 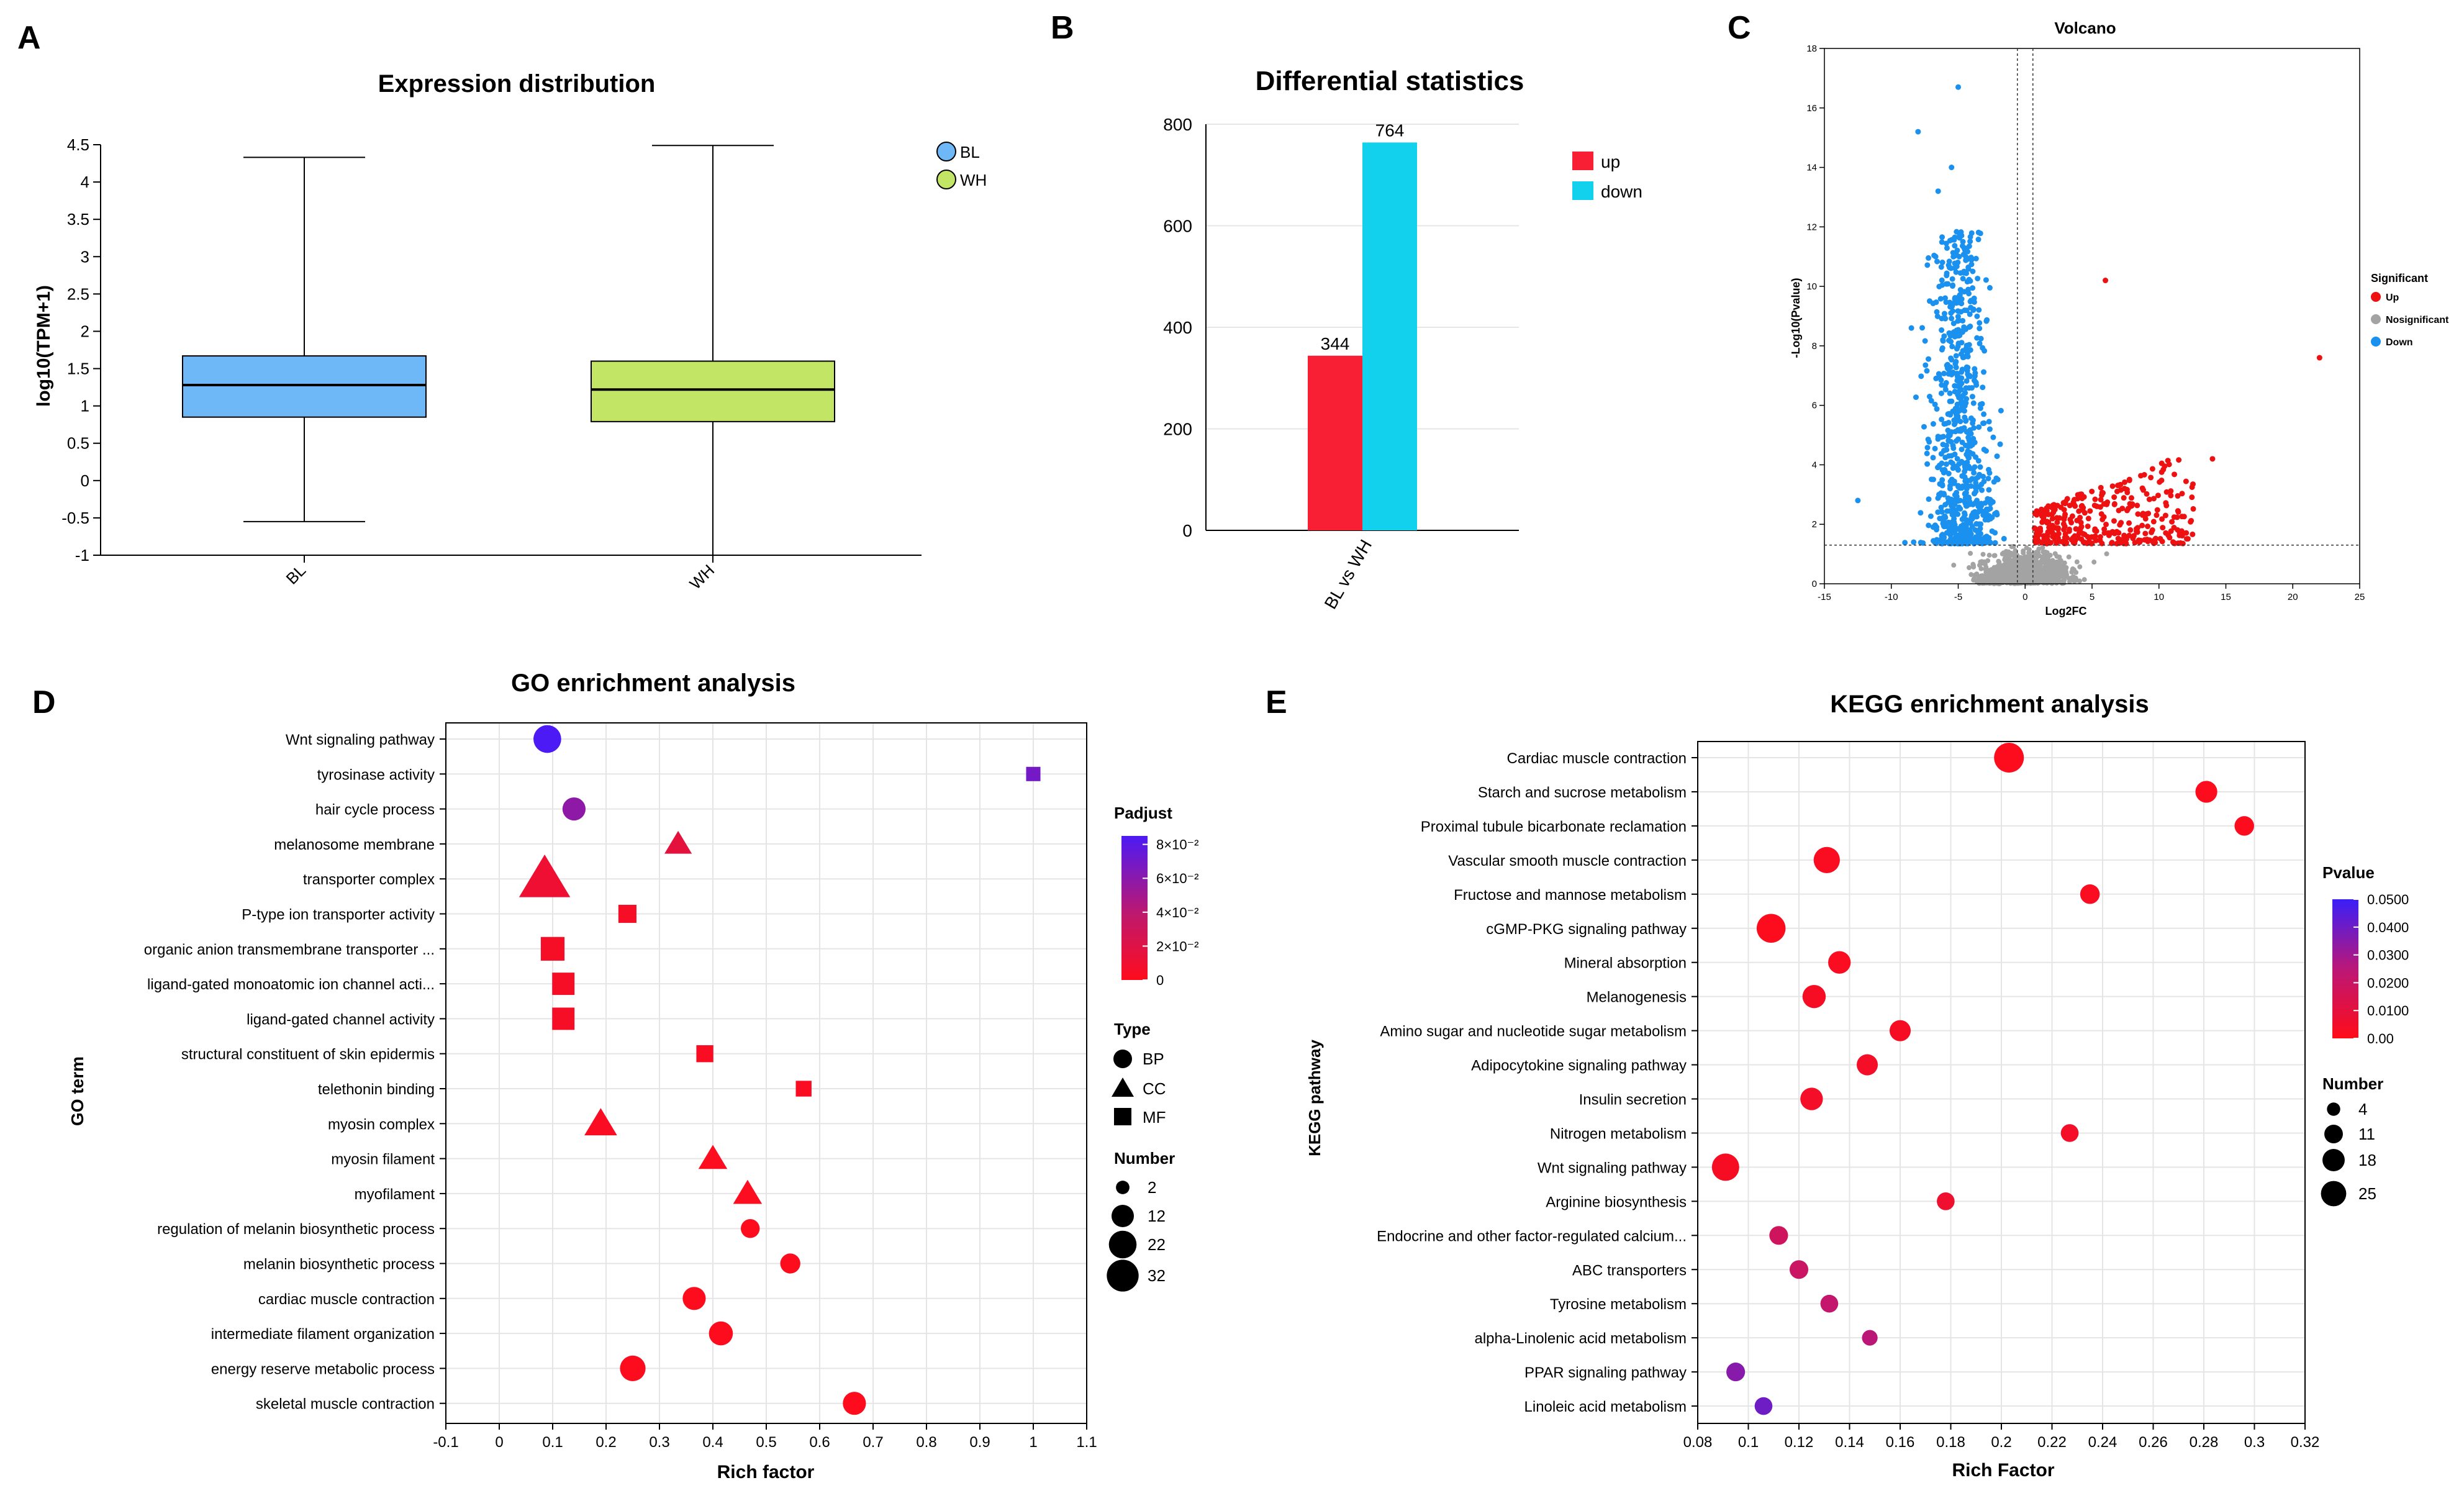 I want to click on chart-c-points, so click(x=2088, y=335).